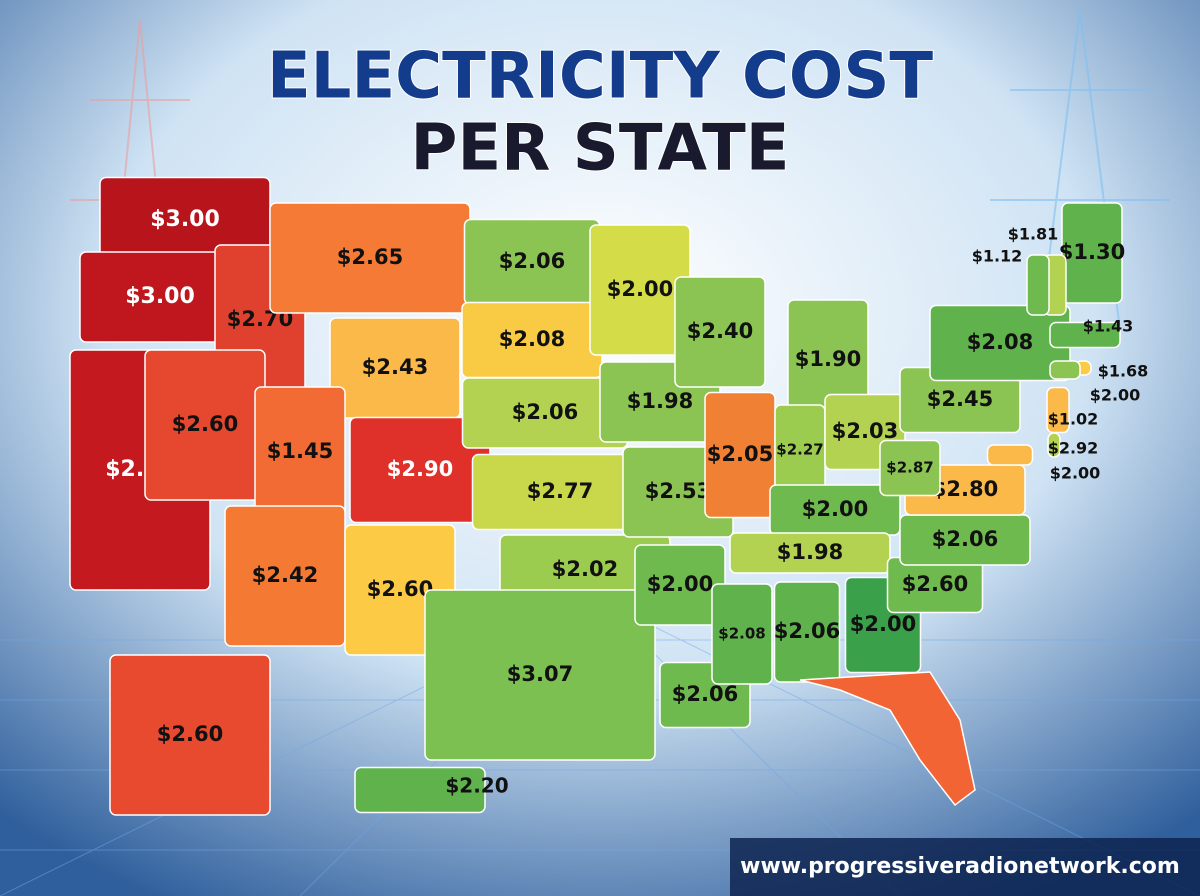 This screenshot has width=1200, height=896. What do you see at coordinates (370, 257) in the screenshot?
I see `state-price-label: $2.65` at bounding box center [370, 257].